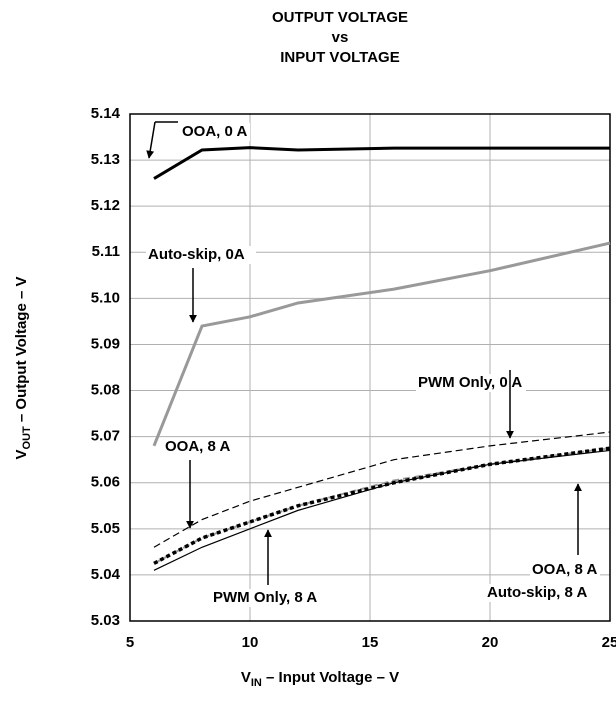 This screenshot has height=702, width=616. I want to click on x-tick-label: 20, so click(490, 642).